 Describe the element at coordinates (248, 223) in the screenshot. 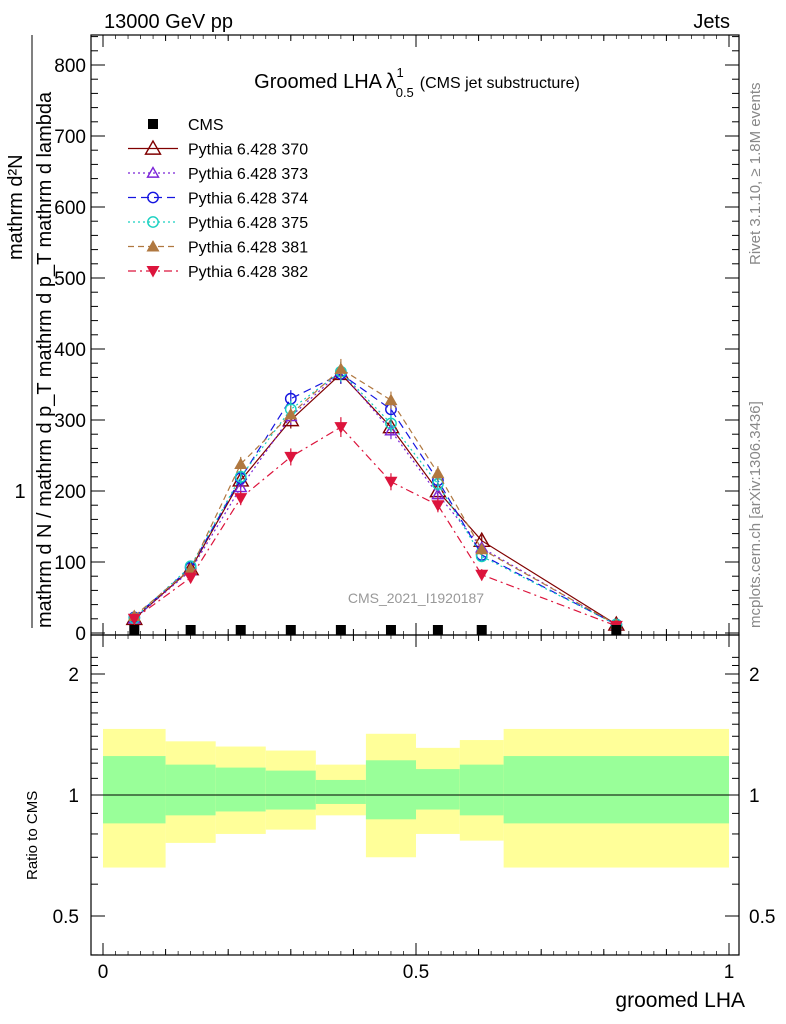

I see `legend-label: Pythia 6.428 375` at that location.